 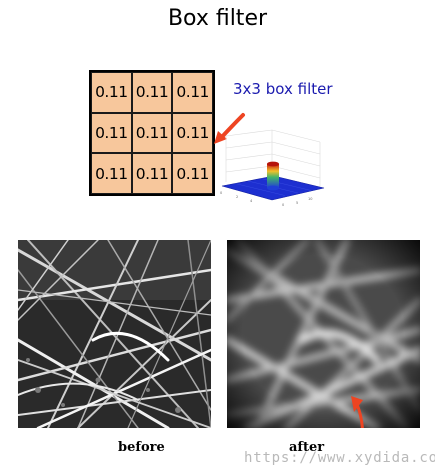 I want to click on svg-text: 4, so click(x=251, y=201).